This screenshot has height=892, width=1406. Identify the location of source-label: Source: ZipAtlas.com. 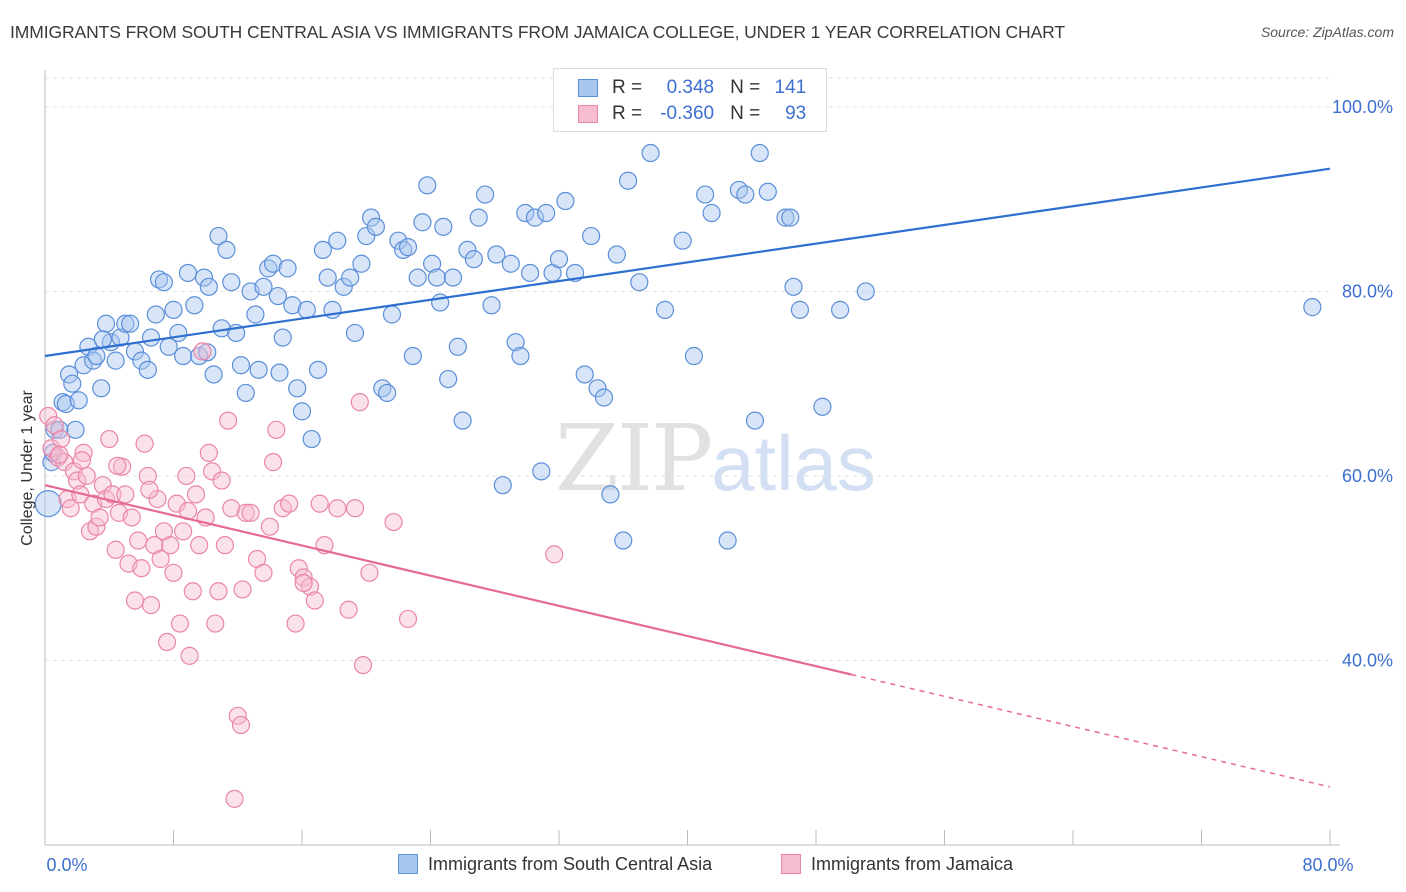
(1327, 32).